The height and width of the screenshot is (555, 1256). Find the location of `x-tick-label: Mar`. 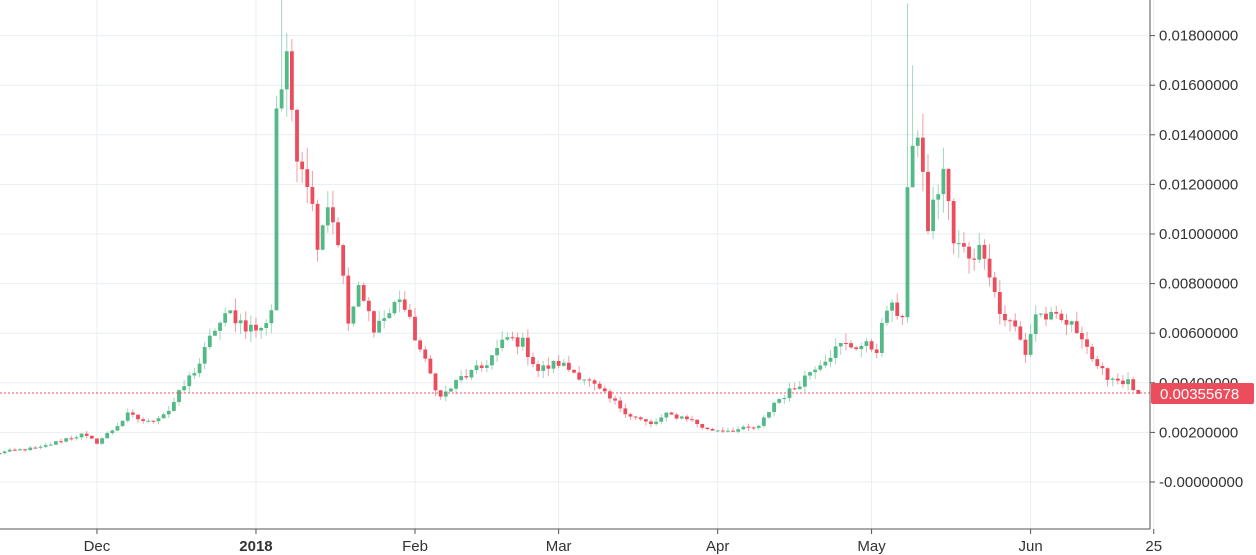

x-tick-label: Mar is located at coordinates (559, 546).